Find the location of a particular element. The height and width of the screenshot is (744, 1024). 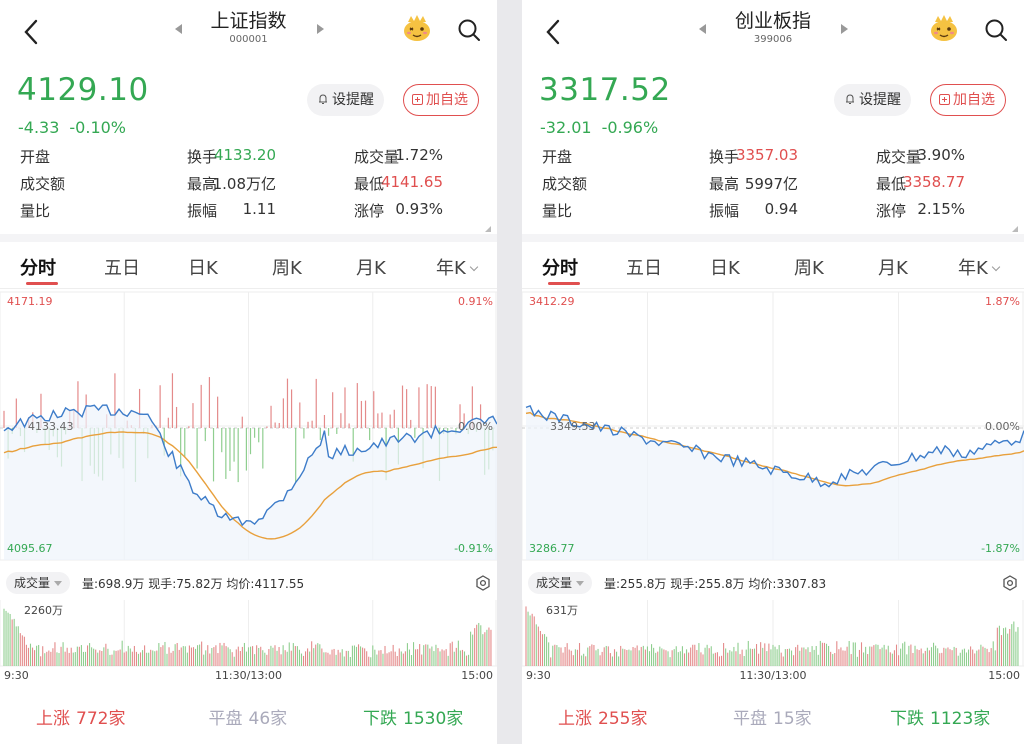

index-code: 399006 is located at coordinates (773, 39).